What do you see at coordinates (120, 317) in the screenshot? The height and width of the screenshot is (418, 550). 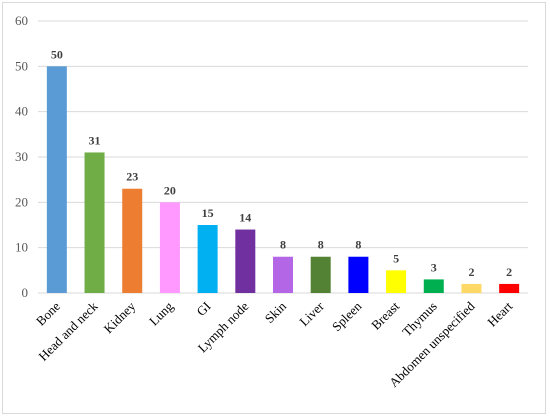 I see `x-tick-label: Kidney` at bounding box center [120, 317].